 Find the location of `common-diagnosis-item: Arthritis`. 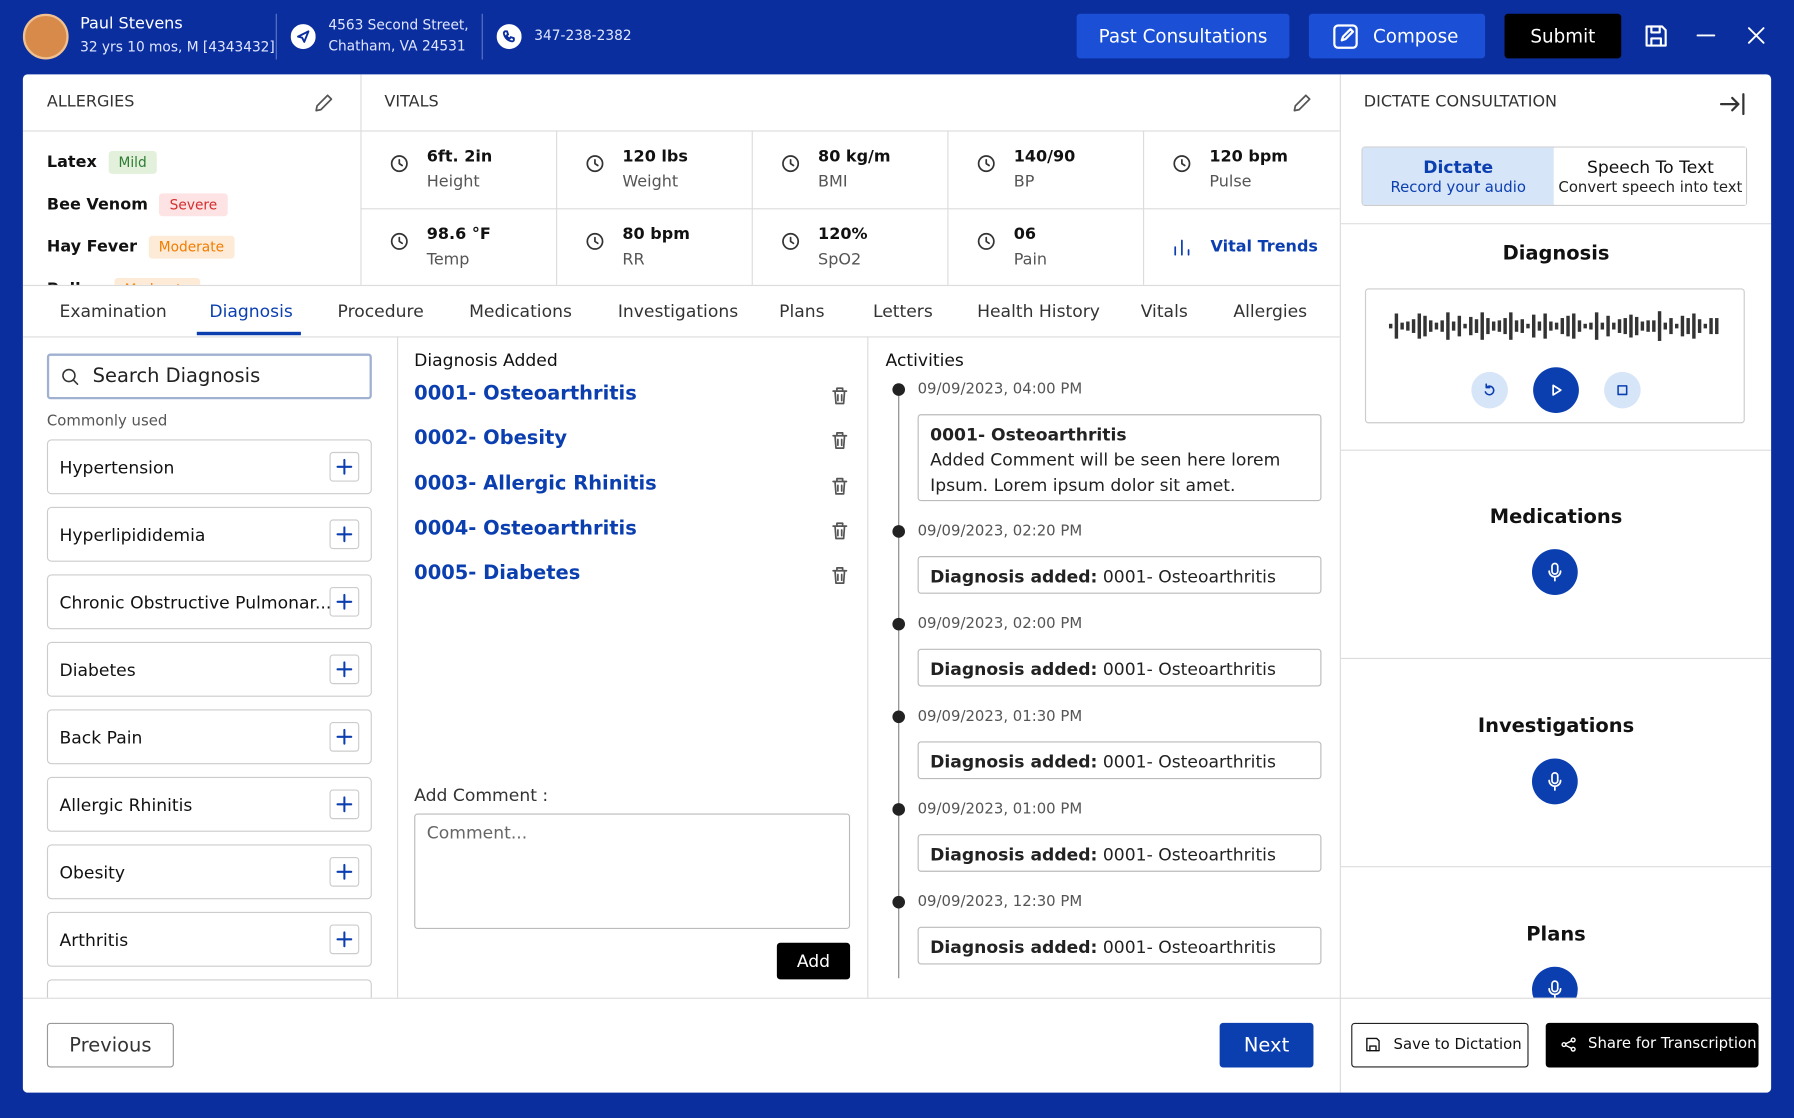

common-diagnosis-item: Arthritis is located at coordinates (209, 939).